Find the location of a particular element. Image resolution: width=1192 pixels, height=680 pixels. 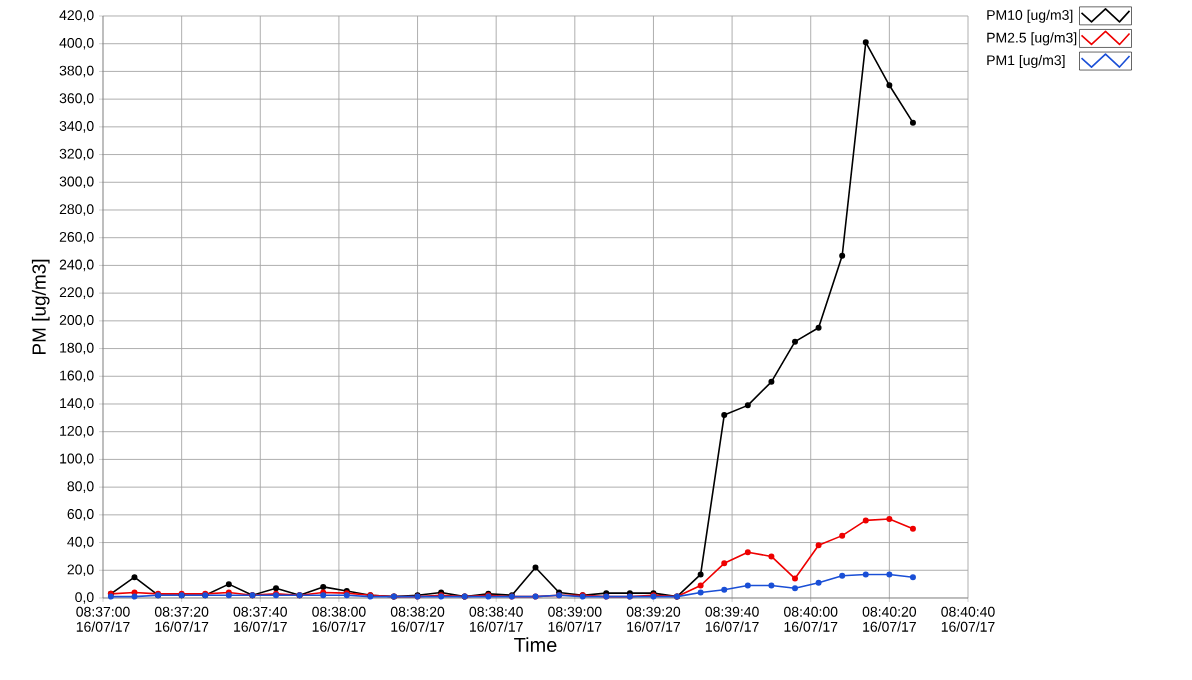

y-tick-label: 180,0 is located at coordinates (77, 348).